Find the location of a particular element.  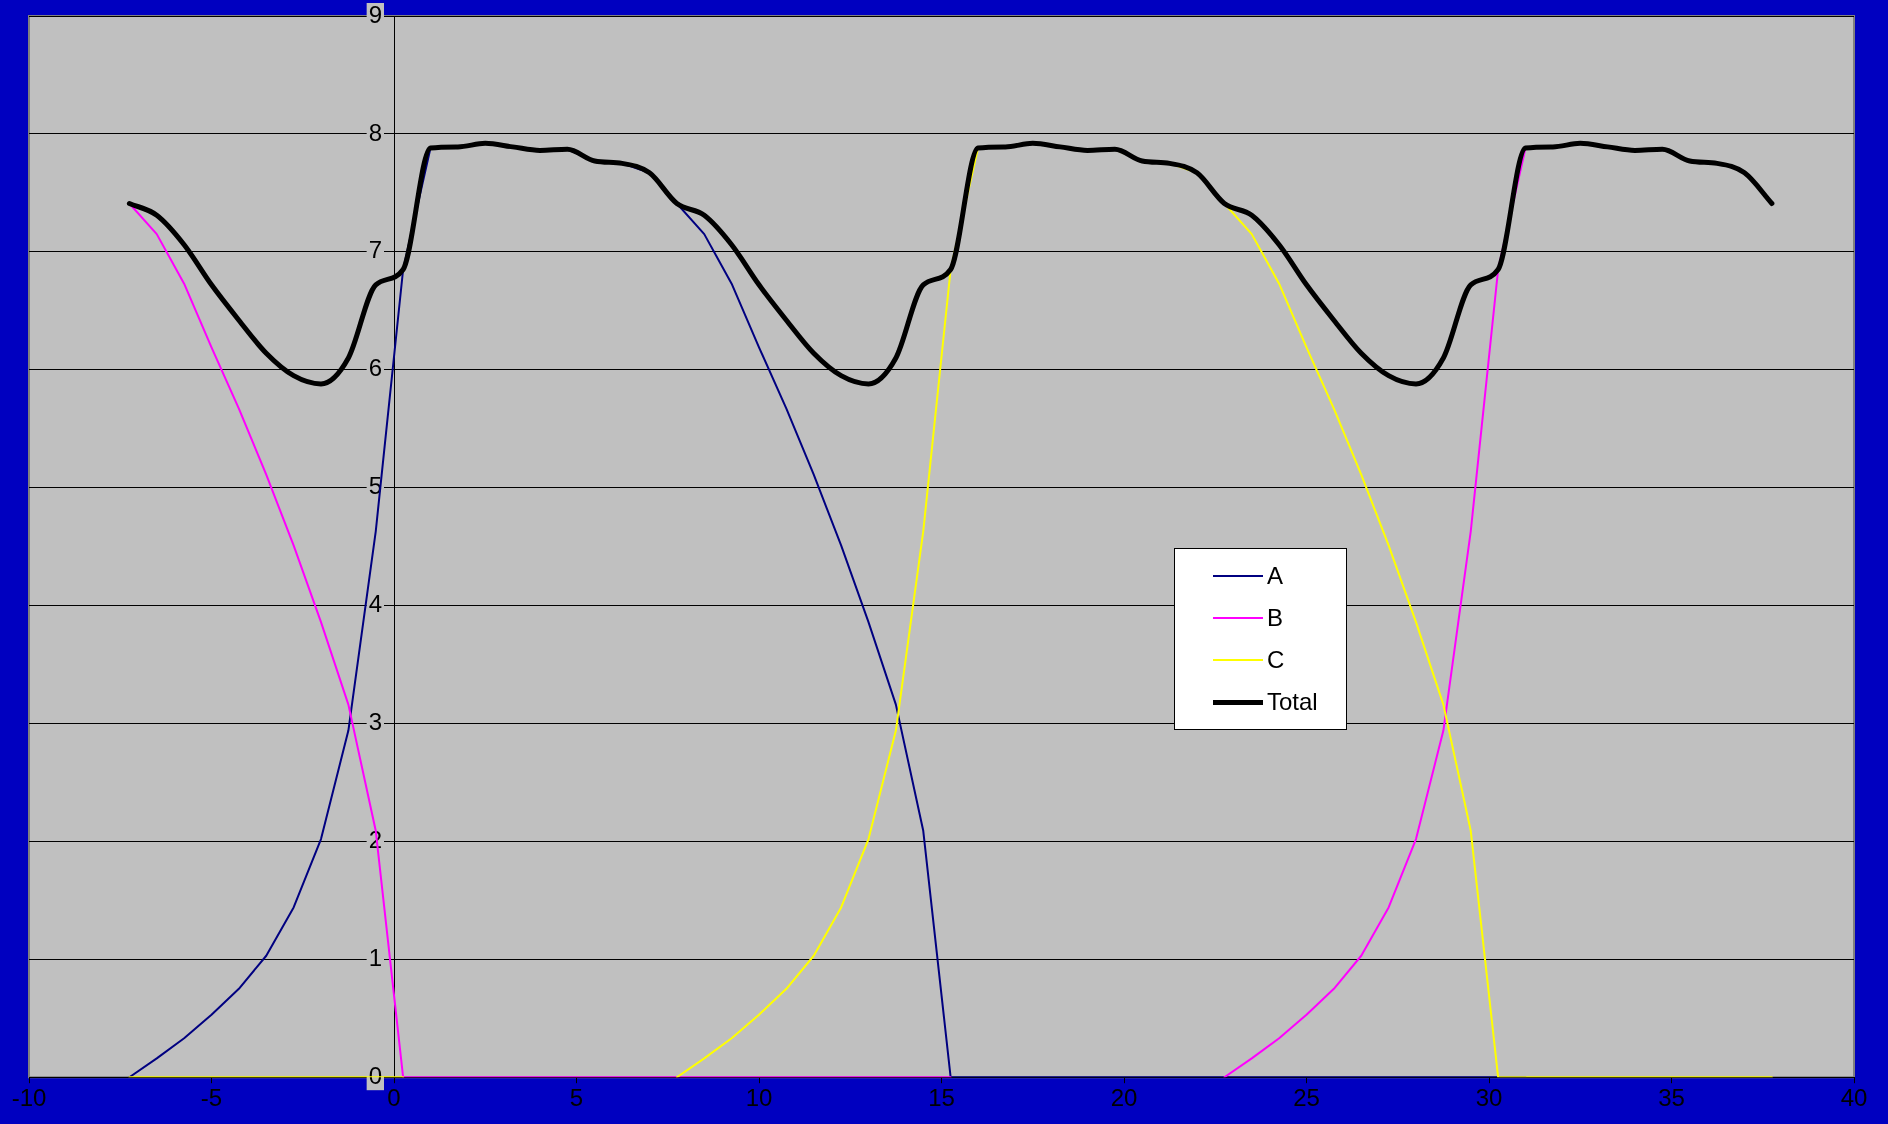

legend-label: A is located at coordinates (1275, 576).